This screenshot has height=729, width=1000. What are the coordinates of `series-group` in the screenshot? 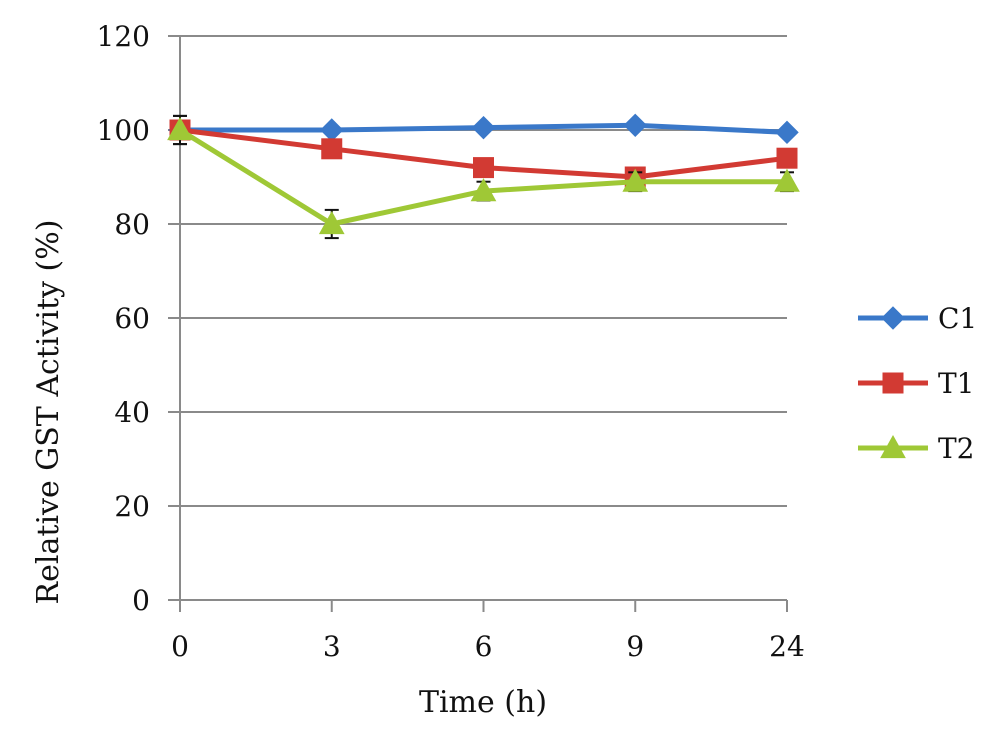 It's located at (483, 176).